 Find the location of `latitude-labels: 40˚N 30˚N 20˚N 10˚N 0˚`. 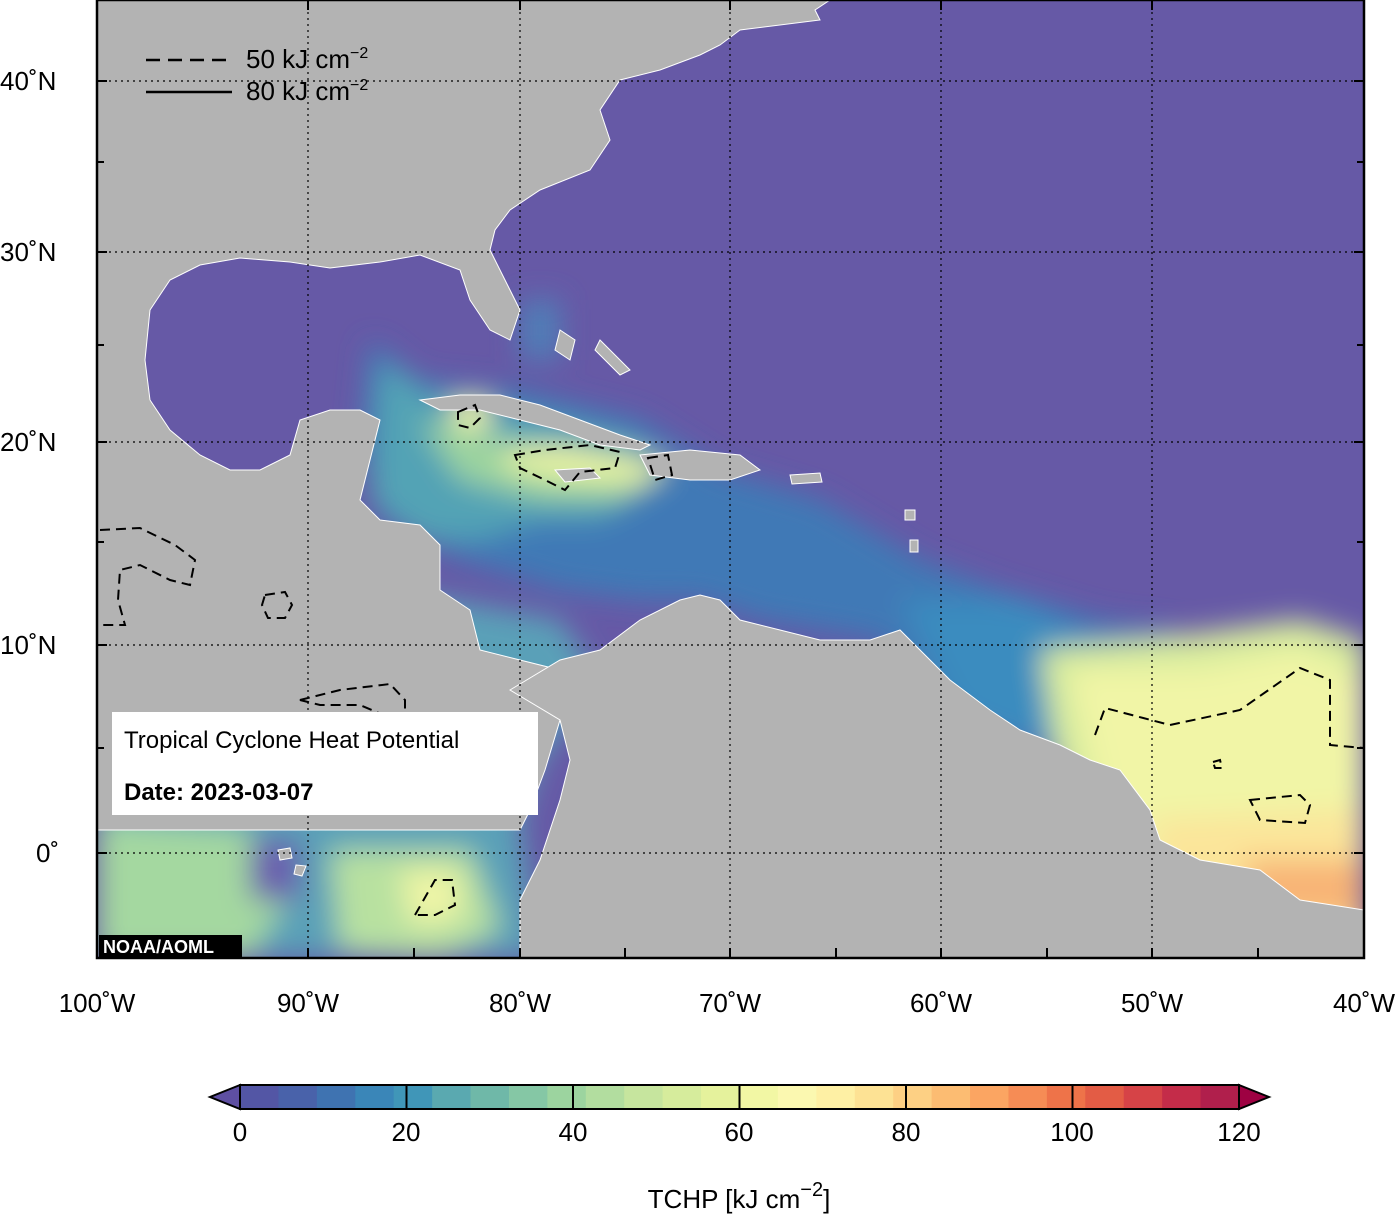

latitude-labels: 40˚N 30˚N 20˚N 10˚N 0˚ is located at coordinates (29, 467).